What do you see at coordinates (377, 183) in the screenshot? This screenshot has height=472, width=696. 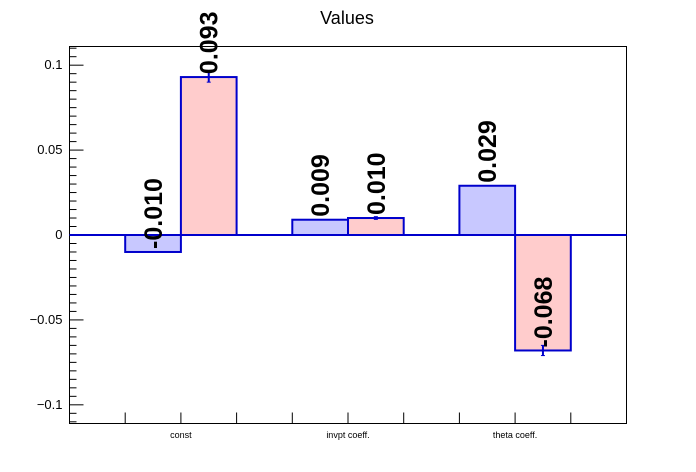 I see `data-label: 0.010` at bounding box center [377, 183].